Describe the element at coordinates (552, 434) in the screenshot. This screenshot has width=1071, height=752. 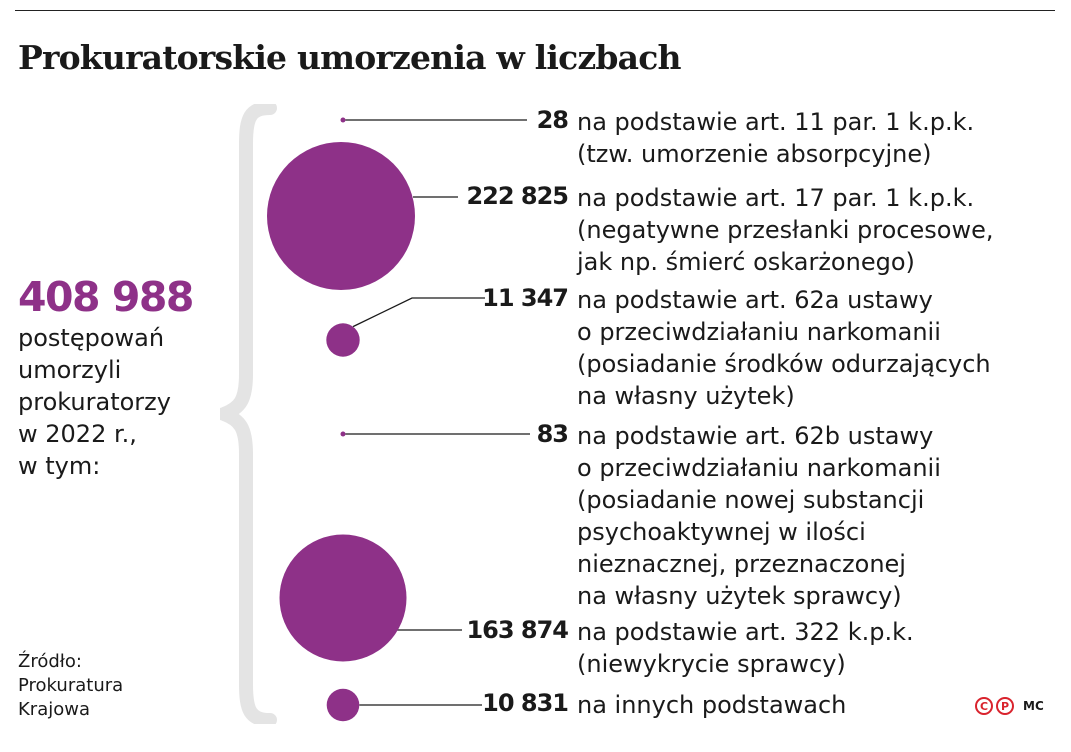
I see `value-label: 83` at that location.